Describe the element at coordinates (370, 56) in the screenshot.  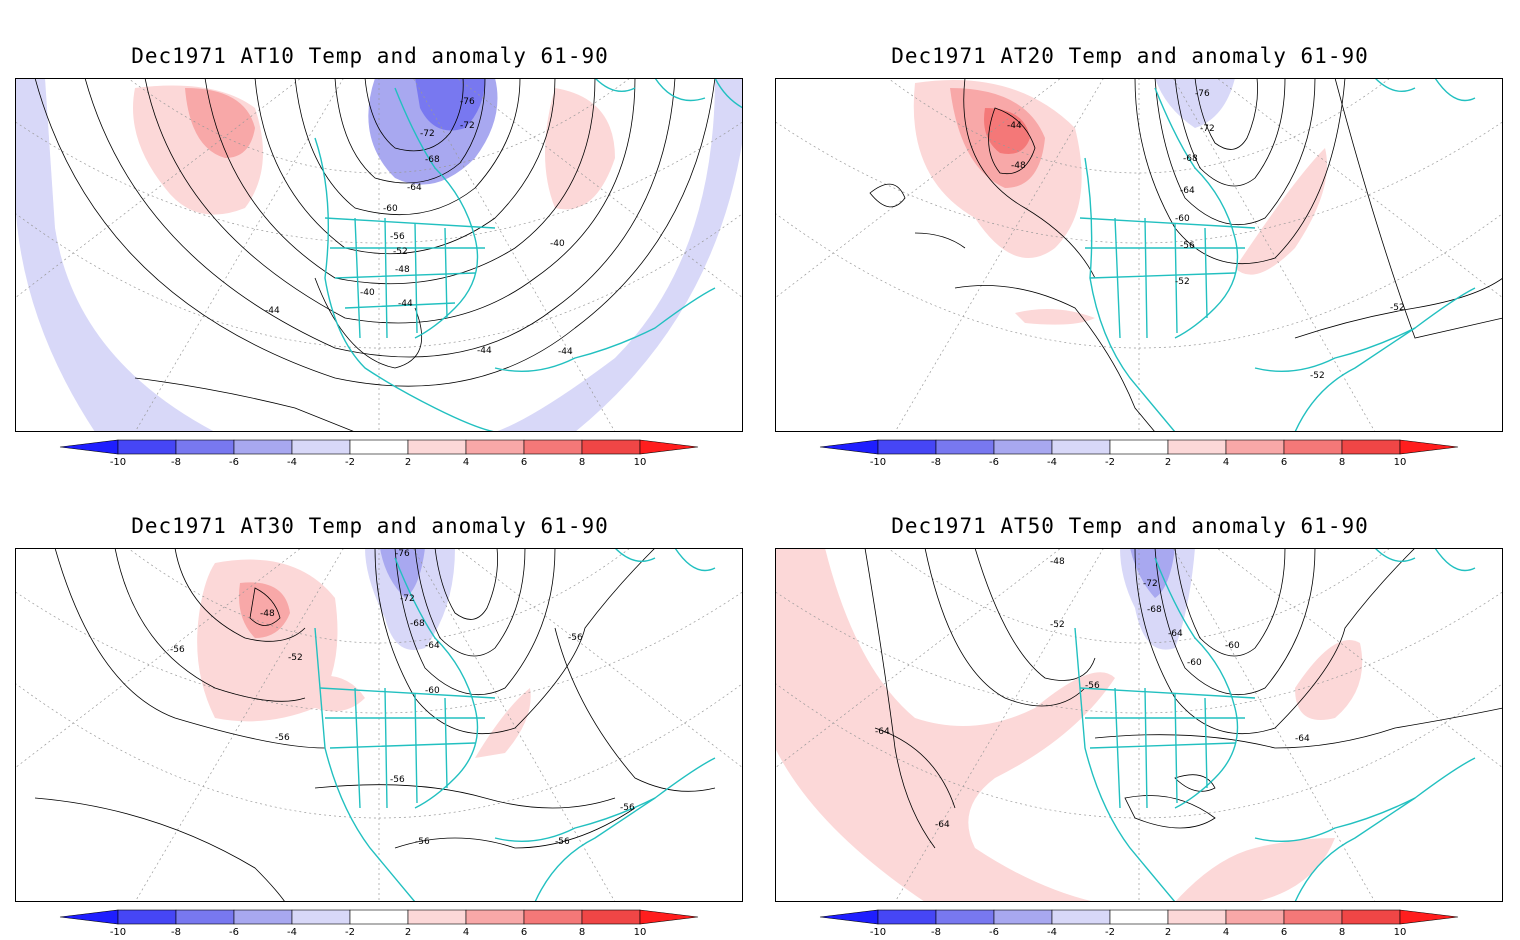
I see `panel-title: Dec1971 AT10 Temp and anomaly 61-90` at that location.